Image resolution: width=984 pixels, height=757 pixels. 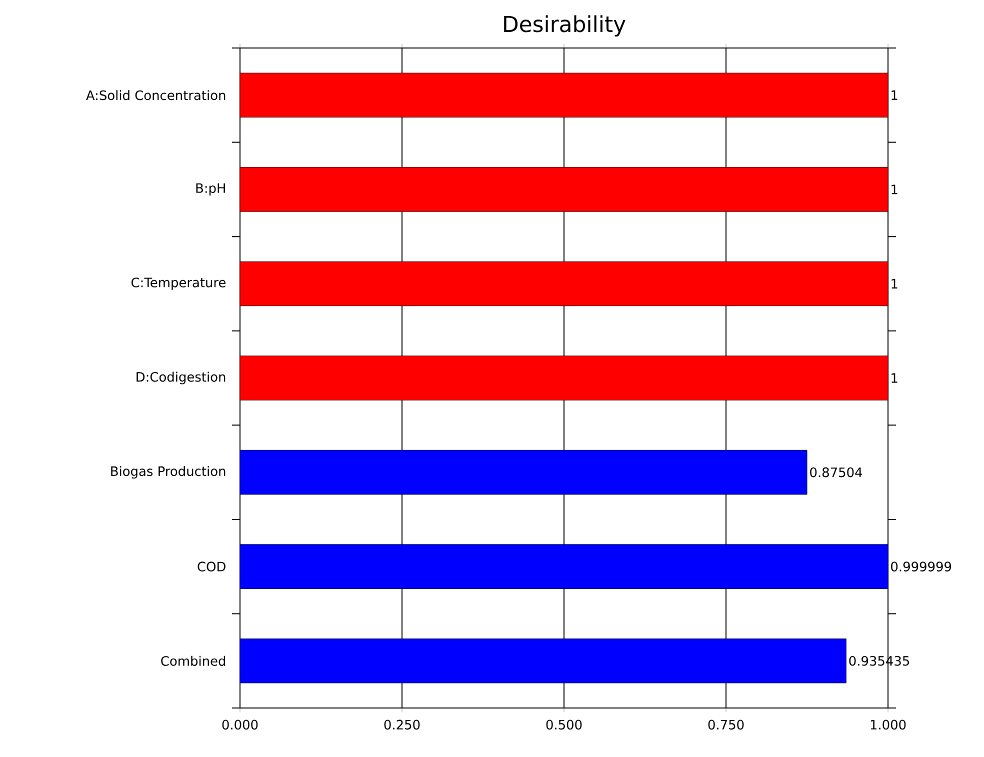 I want to click on y-tick-label: C:Temperature, so click(x=179, y=284).